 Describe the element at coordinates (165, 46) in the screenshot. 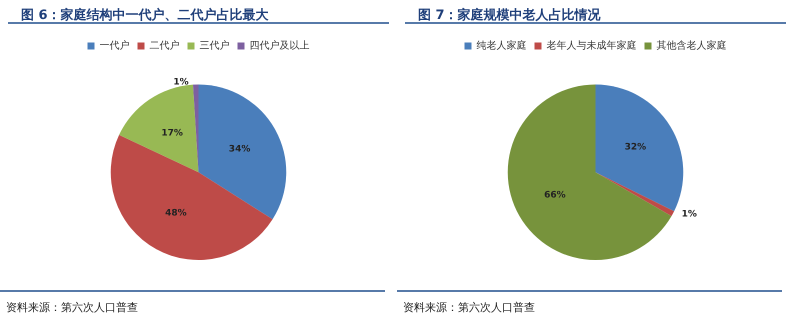

I see `legend-label: 二代户` at that location.